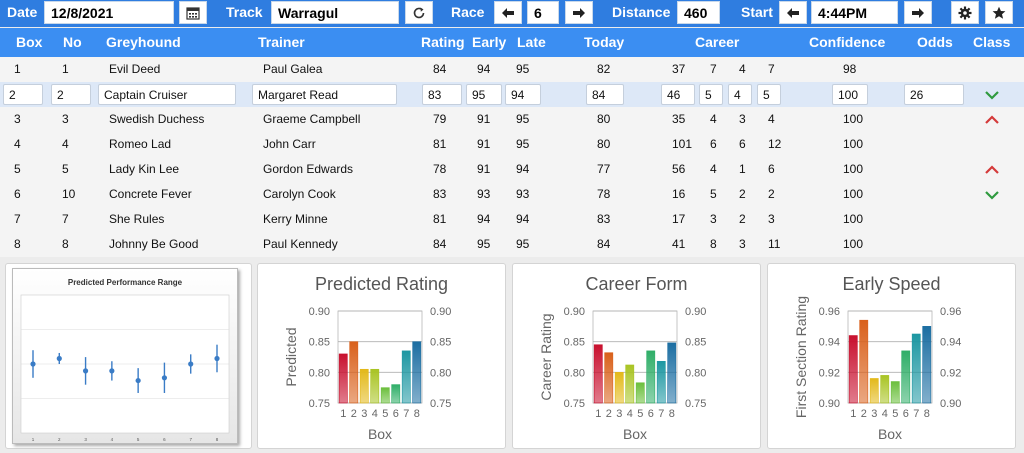  Describe the element at coordinates (579, 12) in the screenshot. I see `race-next-button` at that location.